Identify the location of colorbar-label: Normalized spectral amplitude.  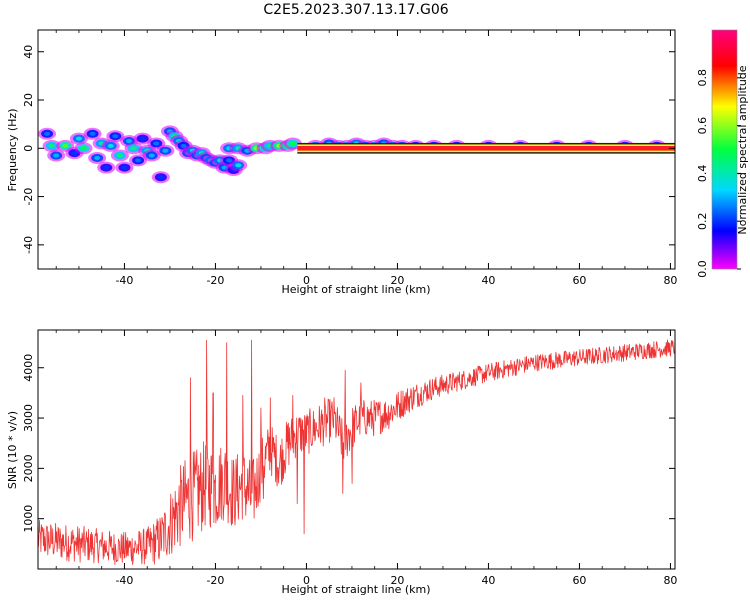
(742, 149).